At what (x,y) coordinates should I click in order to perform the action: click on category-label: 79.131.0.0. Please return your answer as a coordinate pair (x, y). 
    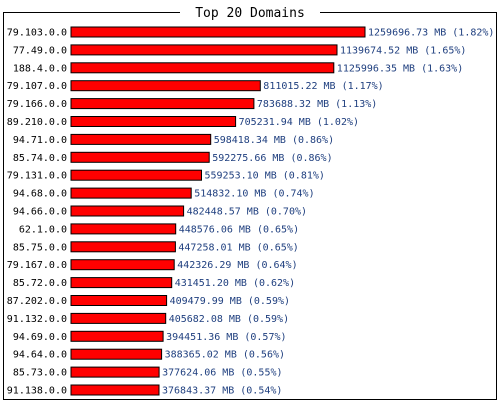
    Looking at the image, I should click on (37, 176).